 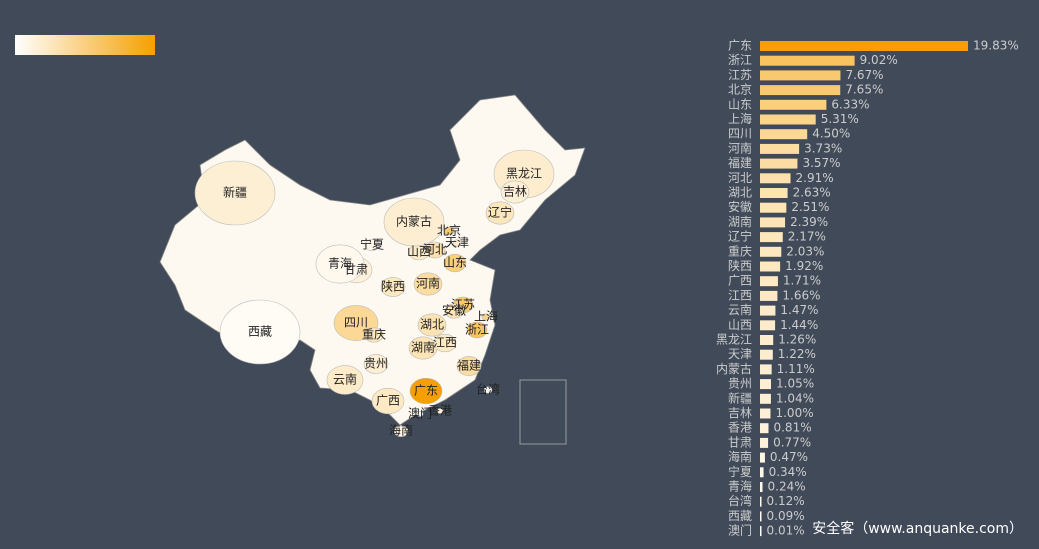 I want to click on category-label: 河南, so click(x=740, y=147).